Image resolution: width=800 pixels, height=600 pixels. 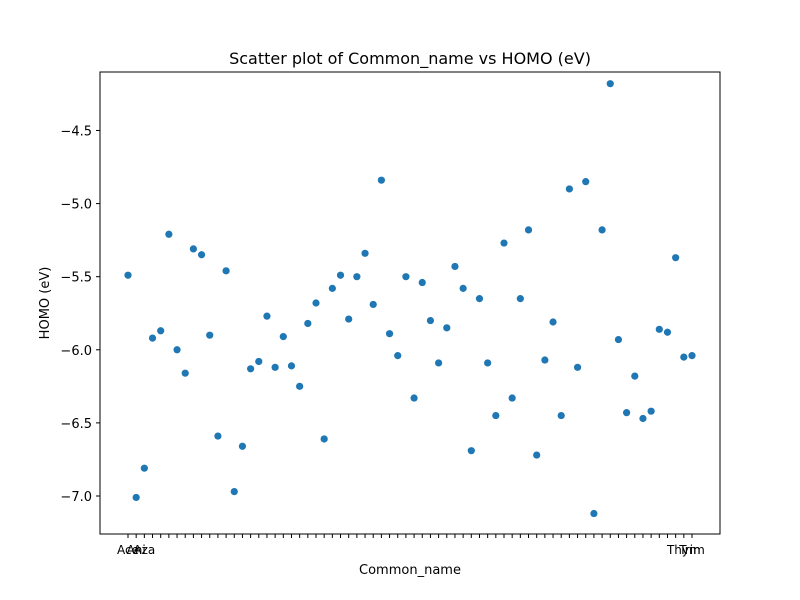 What do you see at coordinates (410, 570) in the screenshot?
I see `x-axis-label: Common_name` at bounding box center [410, 570].